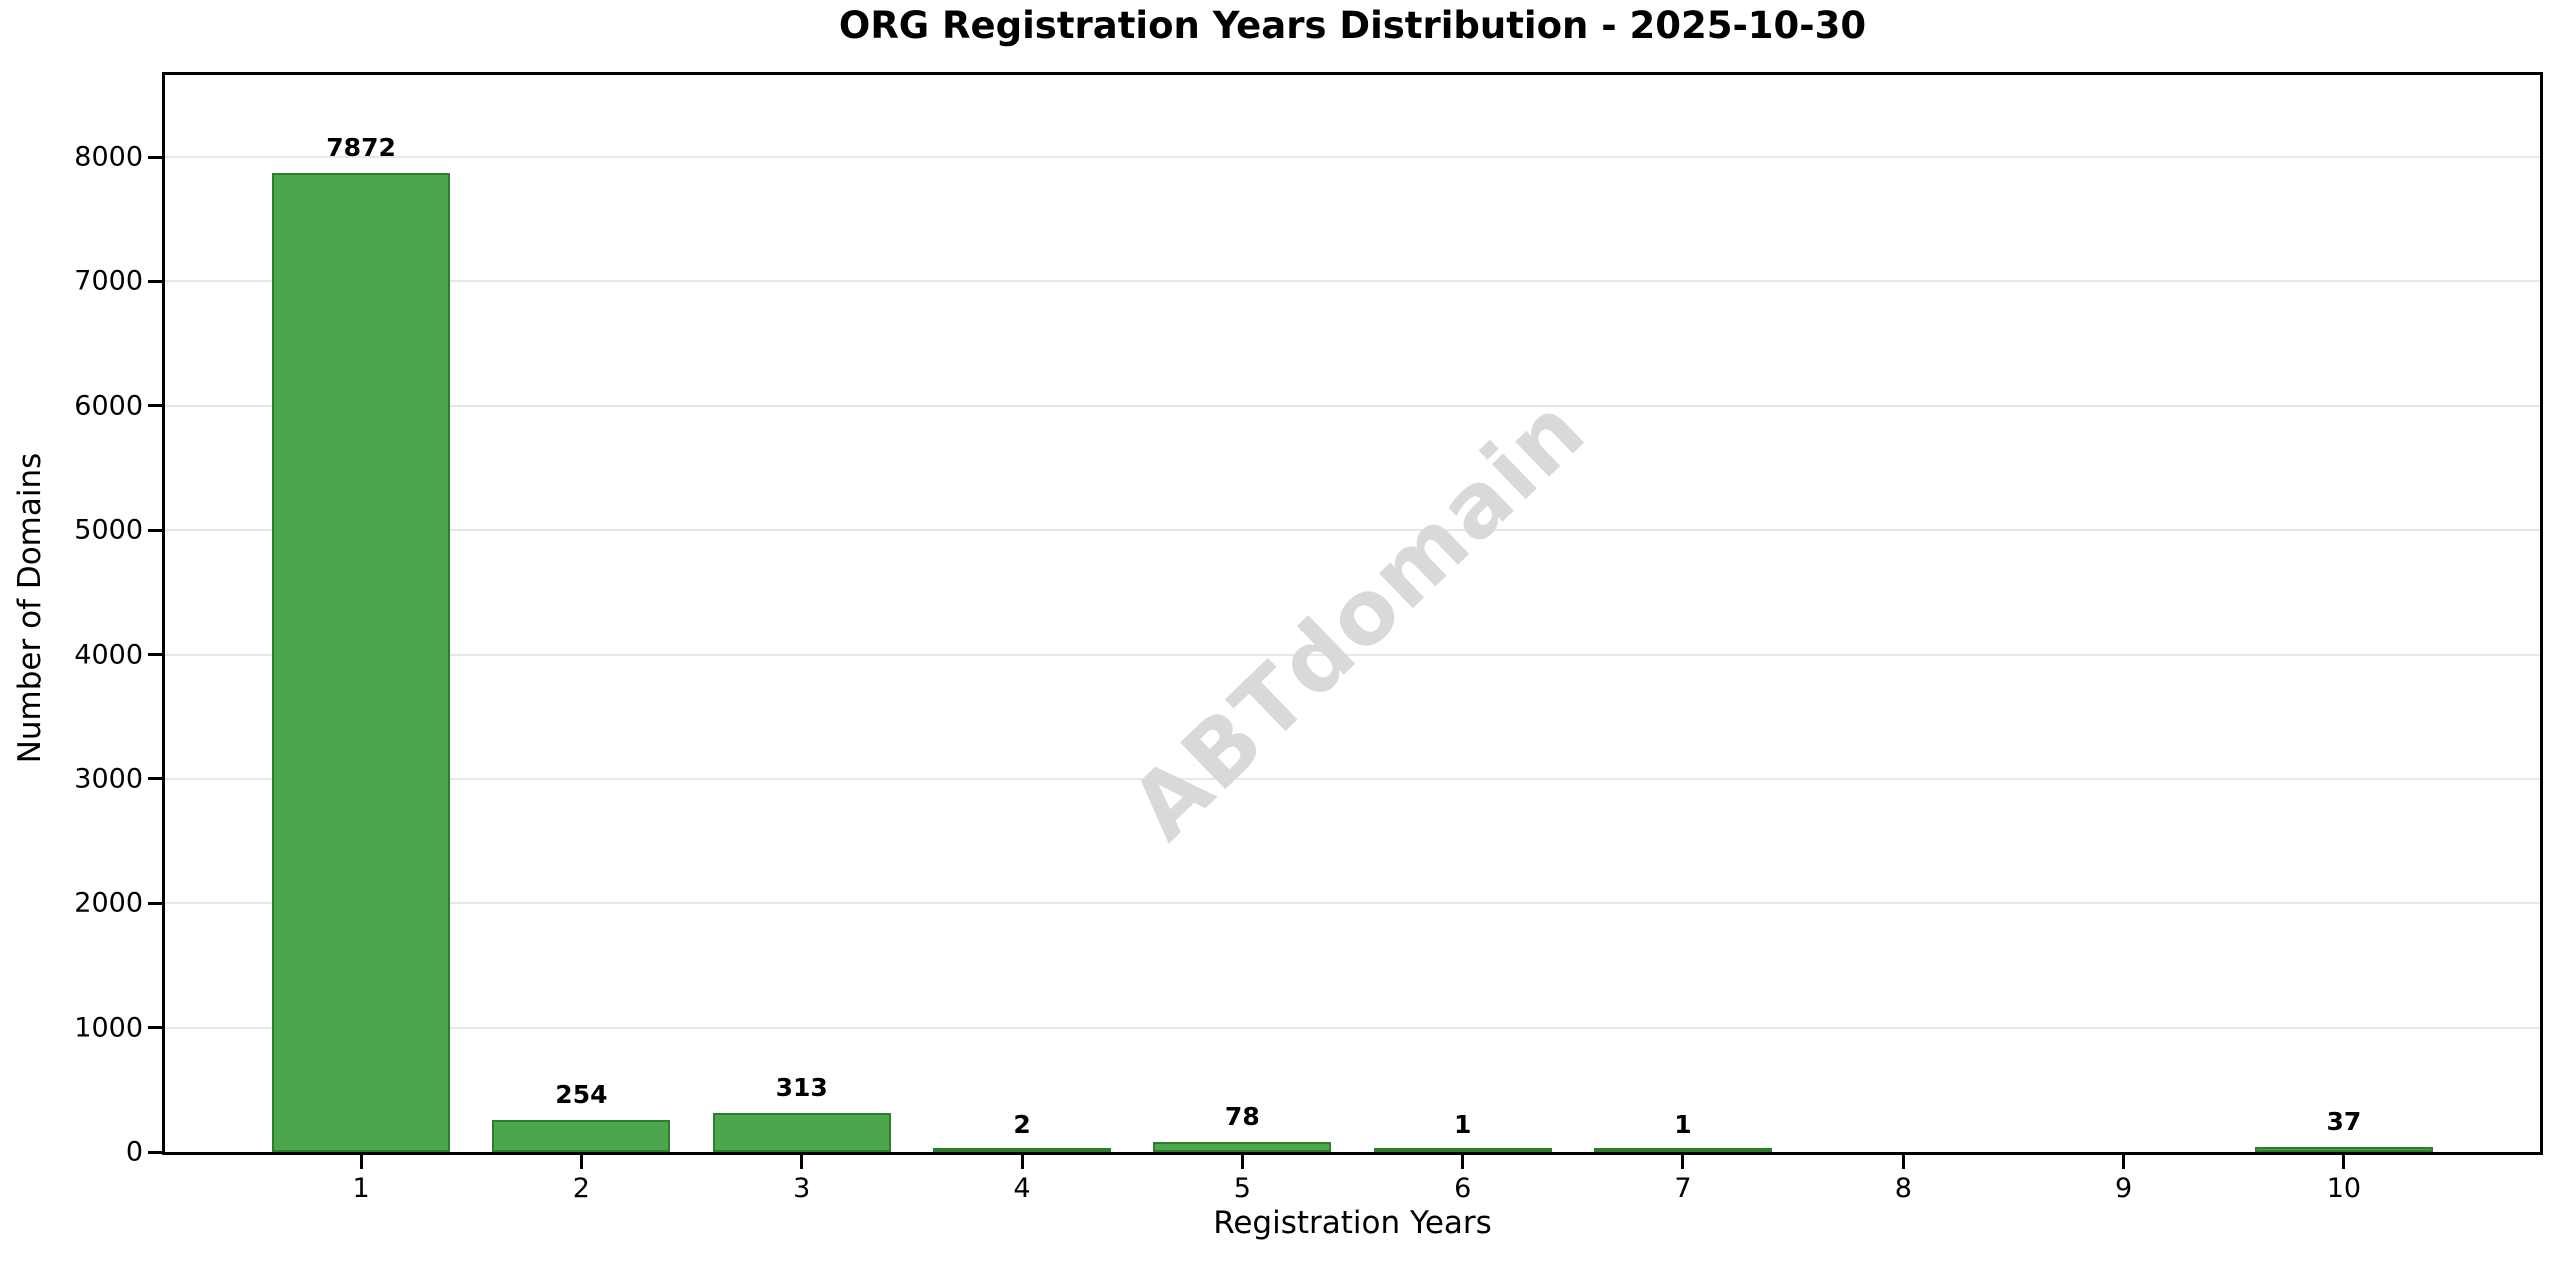  I want to click on y-tick-label: 7000, so click(108, 281).